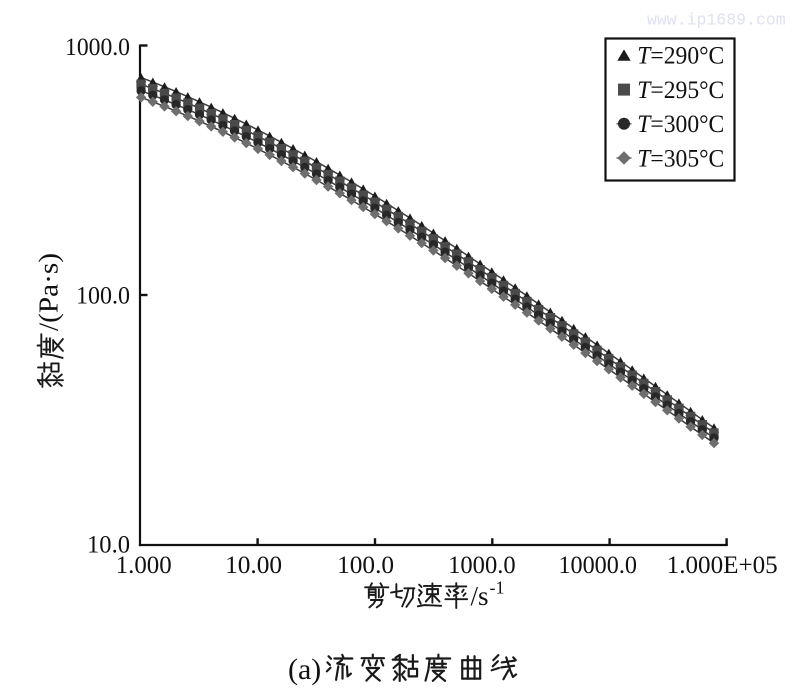  I want to click on svg-text: www.ip1689.com, so click(716, 20).